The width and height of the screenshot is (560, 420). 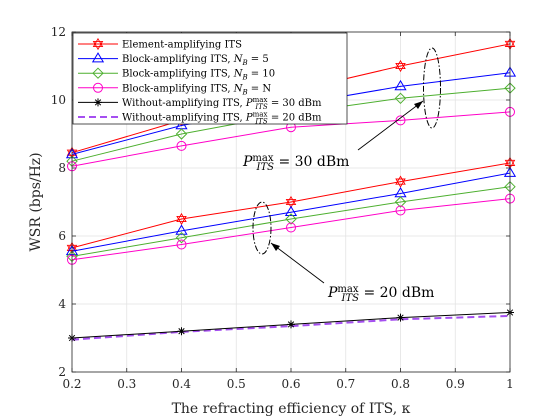 I want to click on y-tick-label: 10, so click(x=58, y=100).